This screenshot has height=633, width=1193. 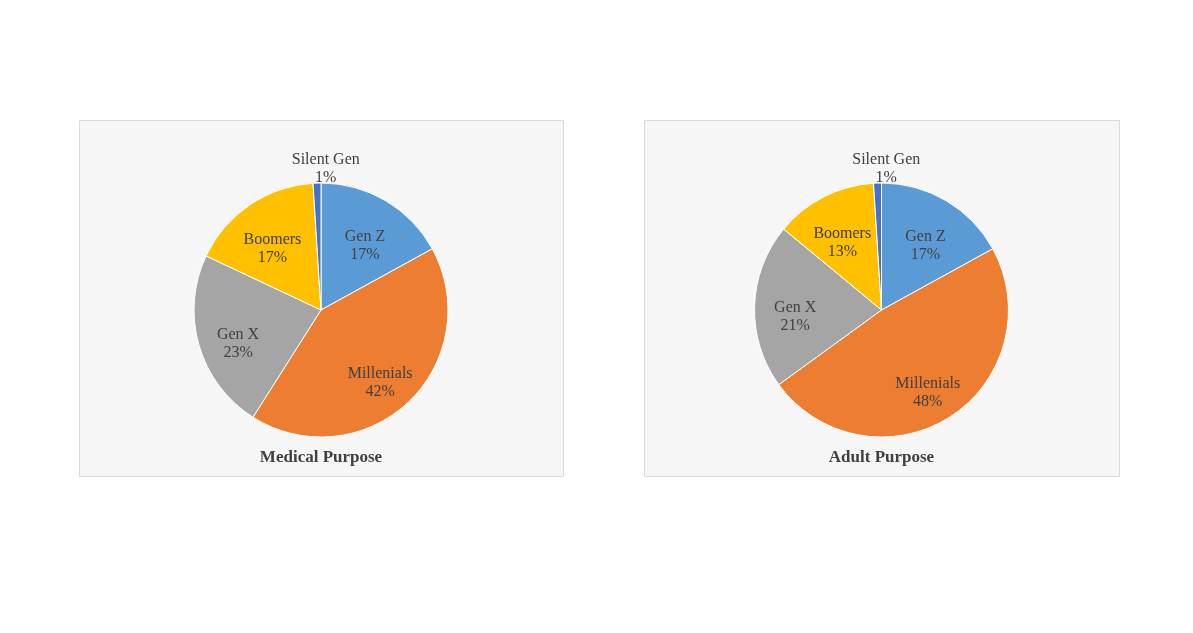 What do you see at coordinates (238, 352) in the screenshot?
I see `data-label: 23%` at bounding box center [238, 352].